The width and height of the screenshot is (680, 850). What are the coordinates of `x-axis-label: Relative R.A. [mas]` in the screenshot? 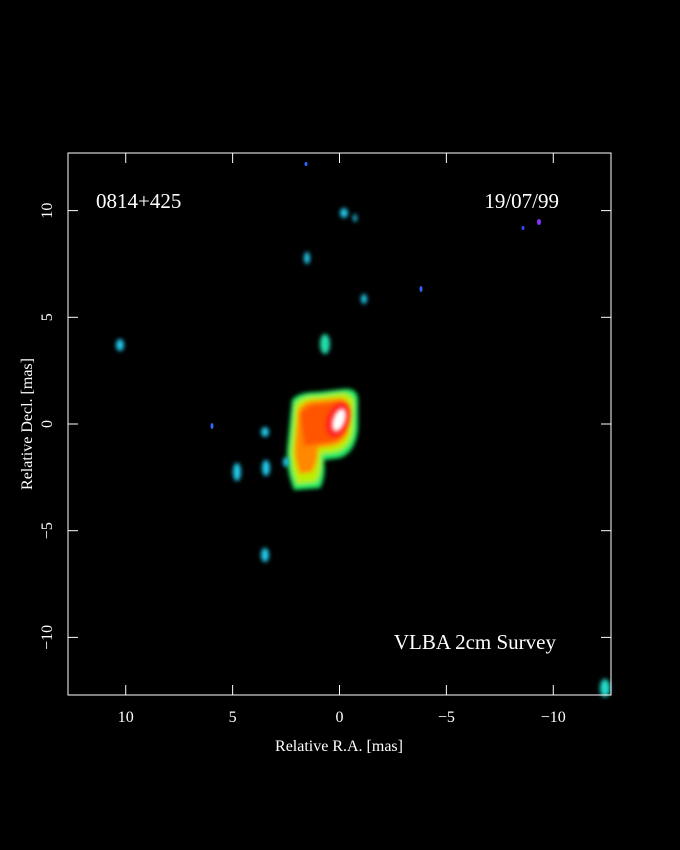 It's located at (339, 746).